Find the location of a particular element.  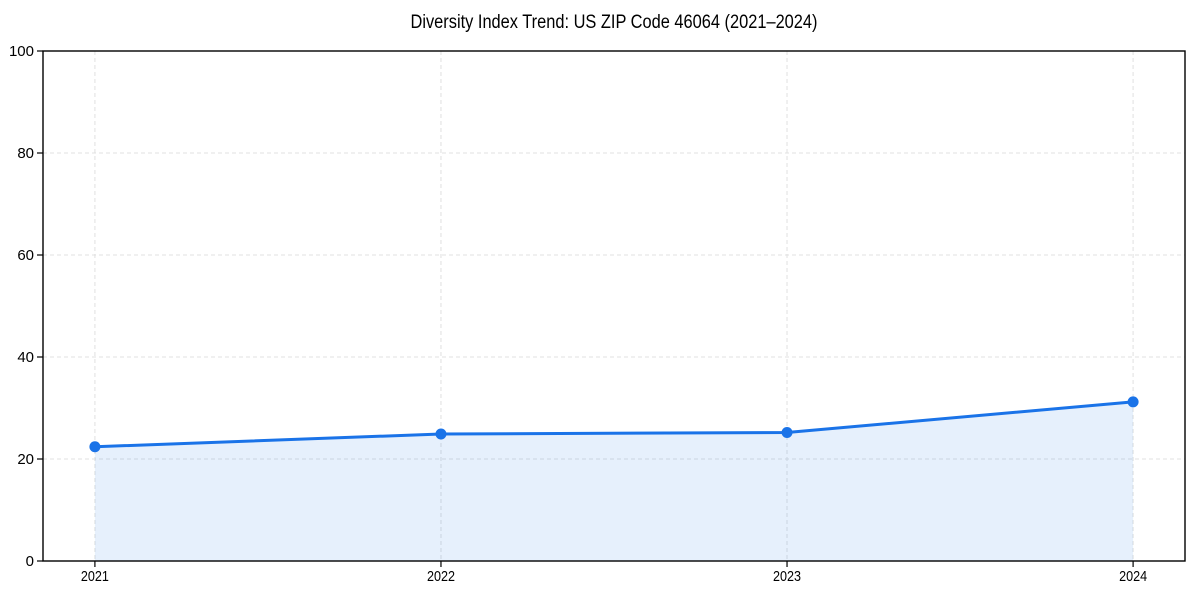

data-point-2022 is located at coordinates (441, 434).